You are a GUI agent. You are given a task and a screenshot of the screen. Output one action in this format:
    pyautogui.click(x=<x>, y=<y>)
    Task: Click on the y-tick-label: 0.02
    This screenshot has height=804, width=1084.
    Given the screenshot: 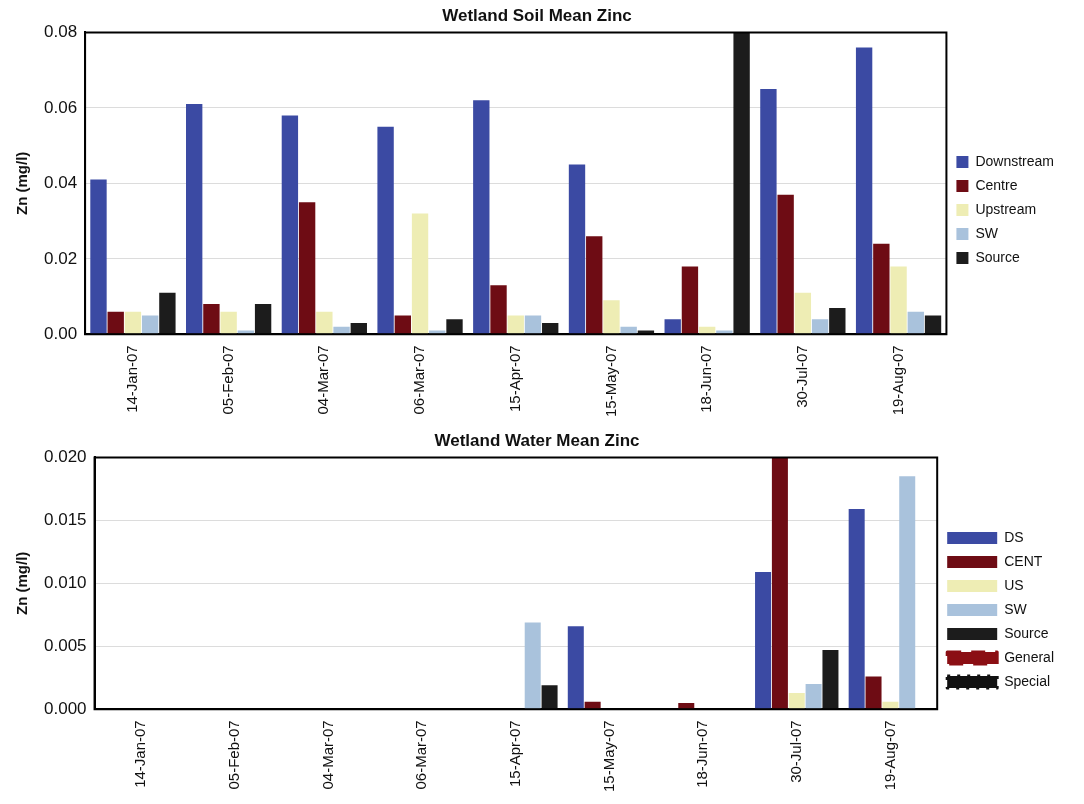 What is the action you would take?
    pyautogui.click(x=60, y=258)
    